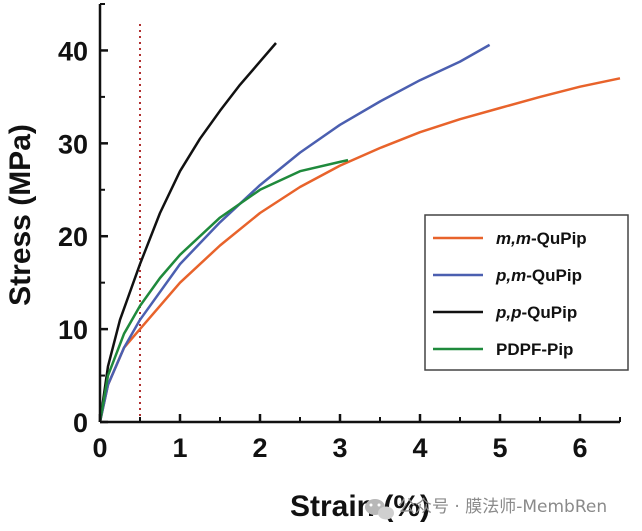 This screenshot has width=642, height=531. What do you see at coordinates (360, 506) in the screenshot?
I see `x-axis-title: Strain (%)` at bounding box center [360, 506].